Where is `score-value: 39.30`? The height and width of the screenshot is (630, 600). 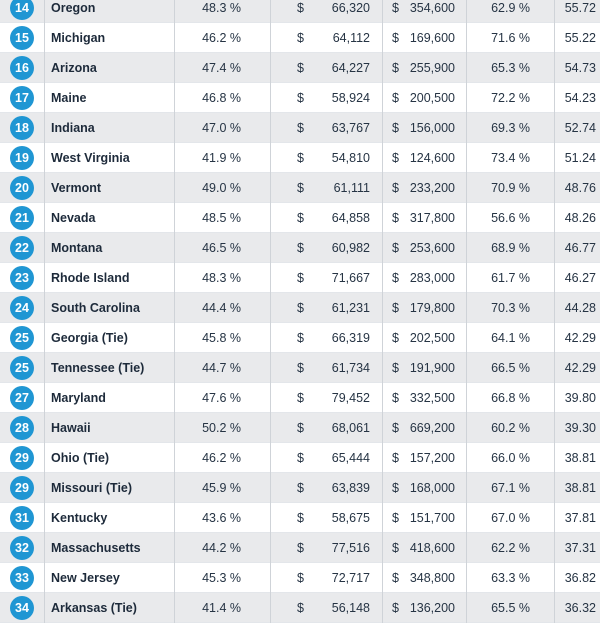 score-value: 39.30 is located at coordinates (580, 428).